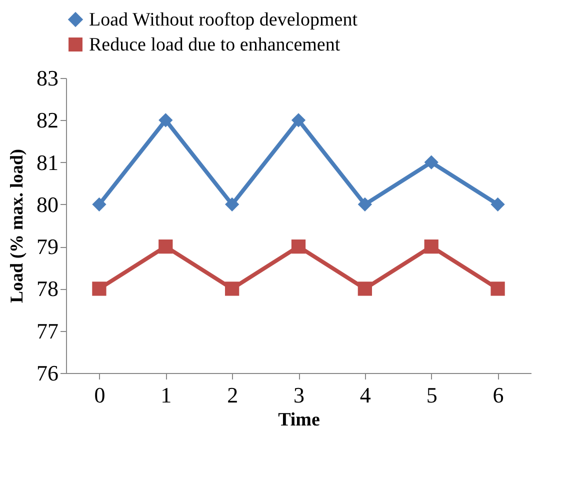 This screenshot has height=494, width=585. What do you see at coordinates (47, 204) in the screenshot?
I see `y-tick-label: 80` at bounding box center [47, 204].